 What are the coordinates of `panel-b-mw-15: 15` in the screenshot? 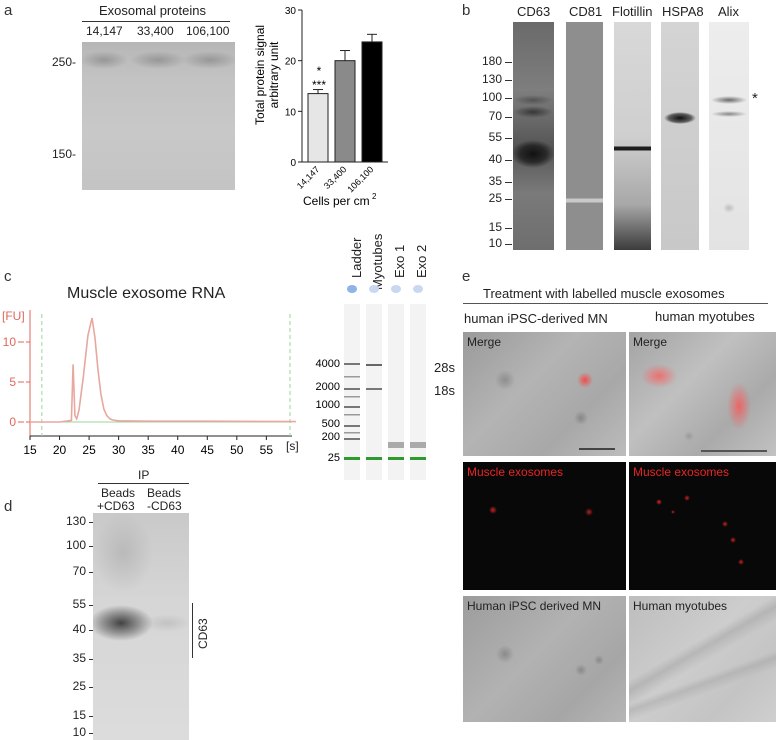 It's located at (495, 227).